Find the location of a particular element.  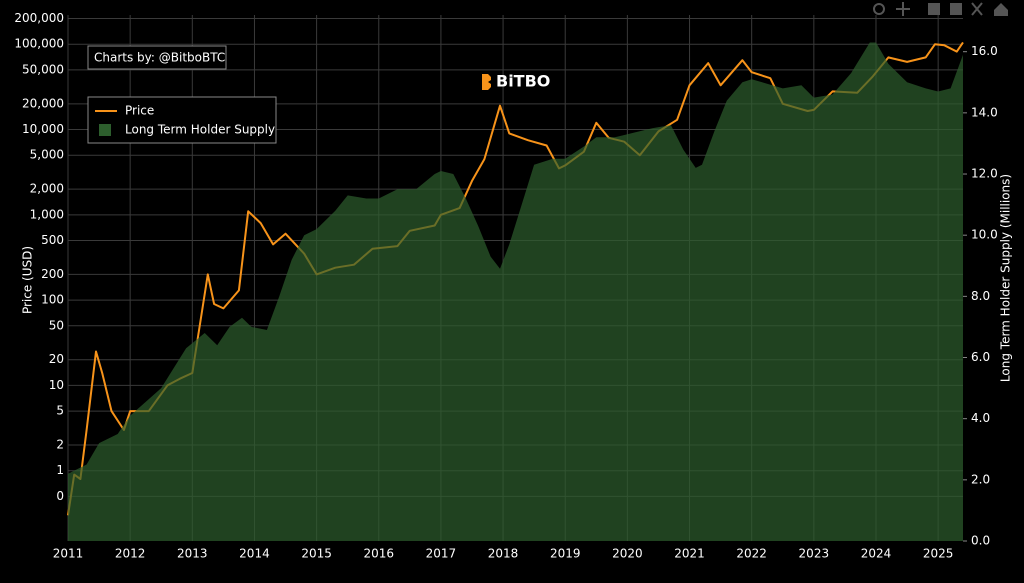

x-tick-label: 2021 is located at coordinates (689, 554).